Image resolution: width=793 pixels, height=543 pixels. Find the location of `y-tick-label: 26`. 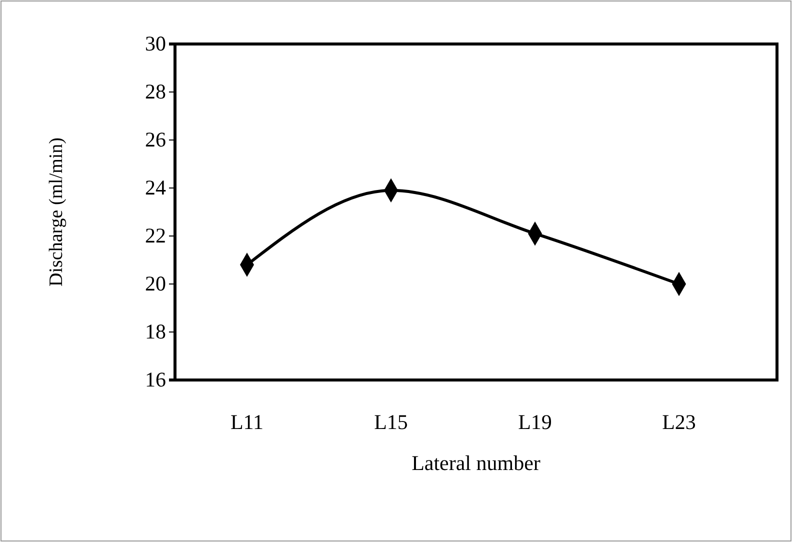

y-tick-label: 26 is located at coordinates (155, 140).